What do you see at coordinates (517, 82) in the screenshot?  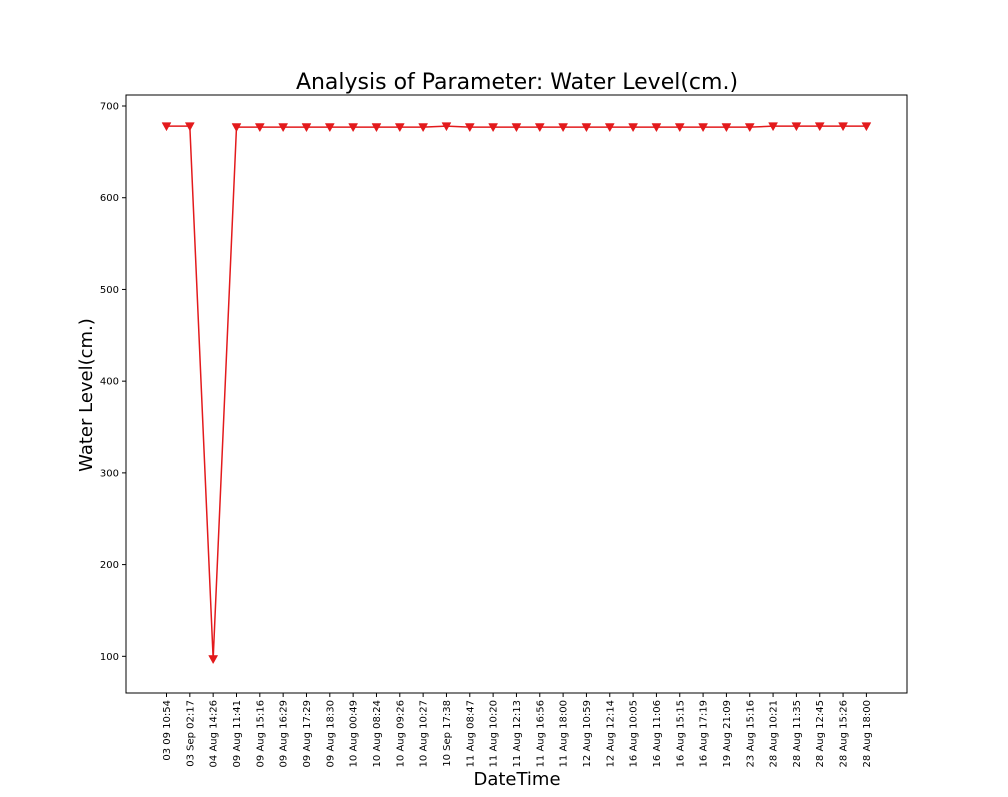 I see `chart-title: Analysis of Parameter: Water Level(cm.)` at bounding box center [517, 82].